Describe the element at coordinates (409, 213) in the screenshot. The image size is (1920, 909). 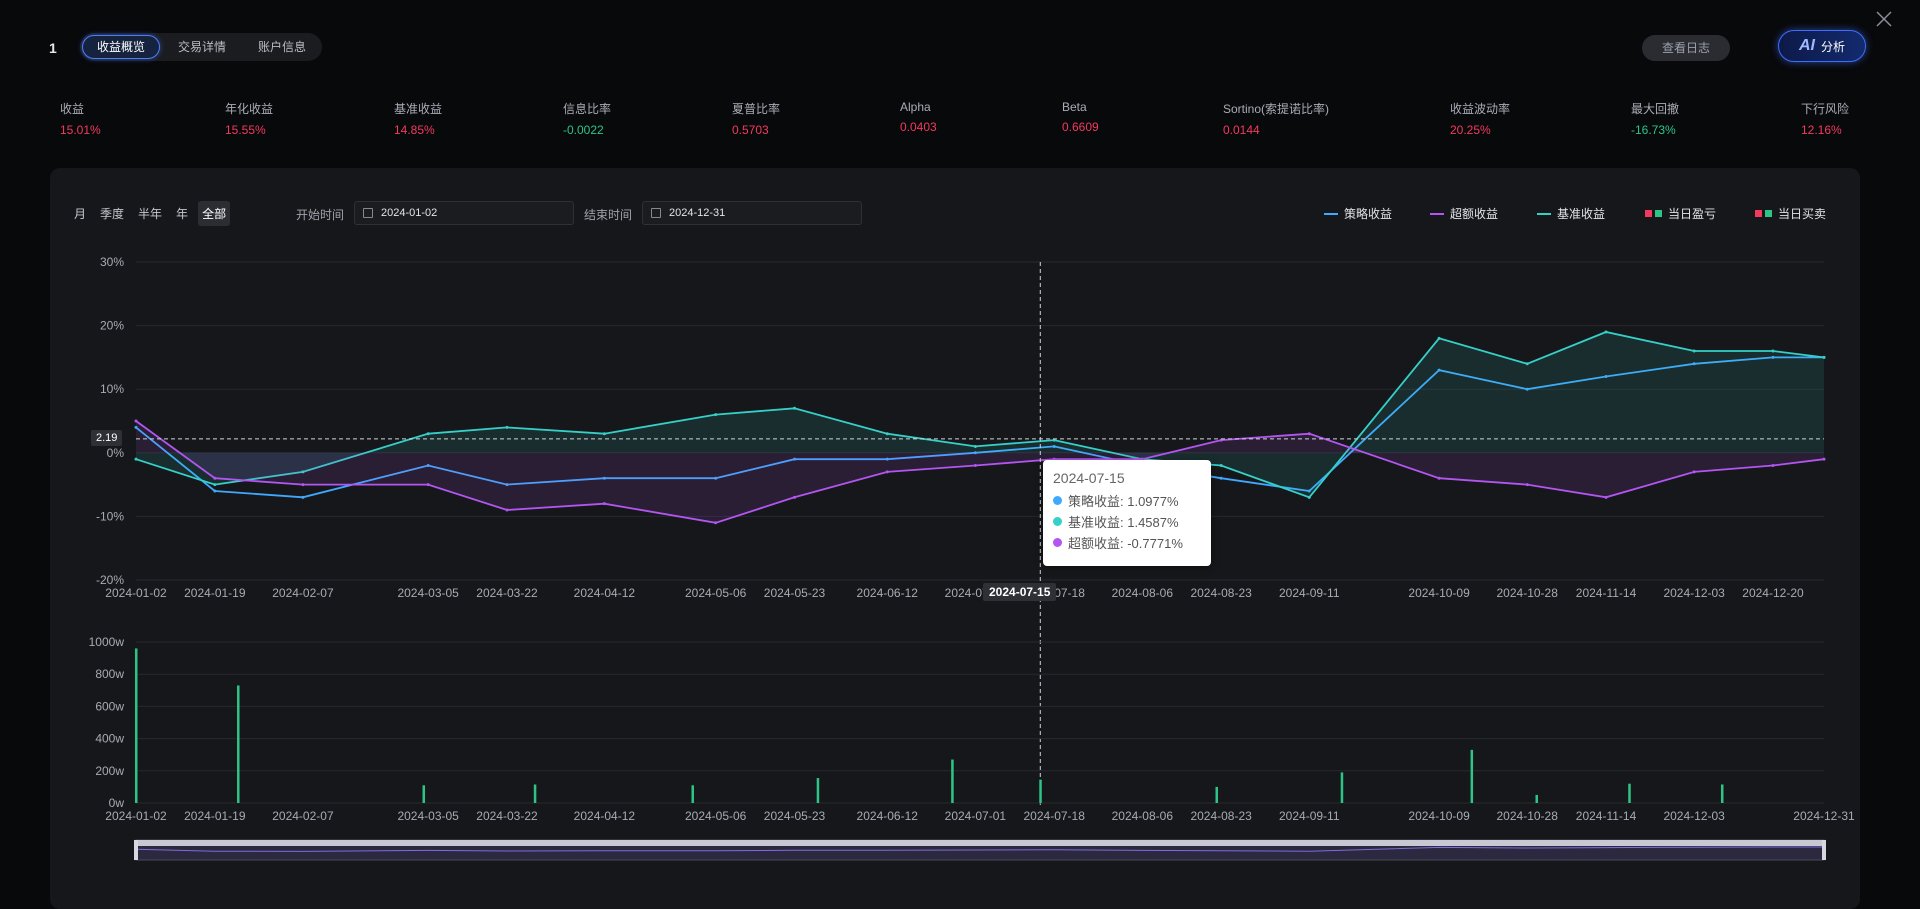
I see `start-date-value: 2024-01-02` at that location.